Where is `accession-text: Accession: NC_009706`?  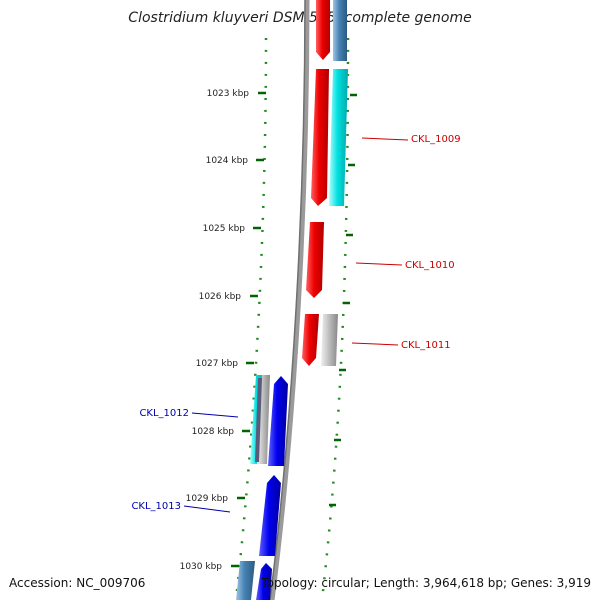
accession-text: Accession: NC_009706 is located at coordinates (77, 583).